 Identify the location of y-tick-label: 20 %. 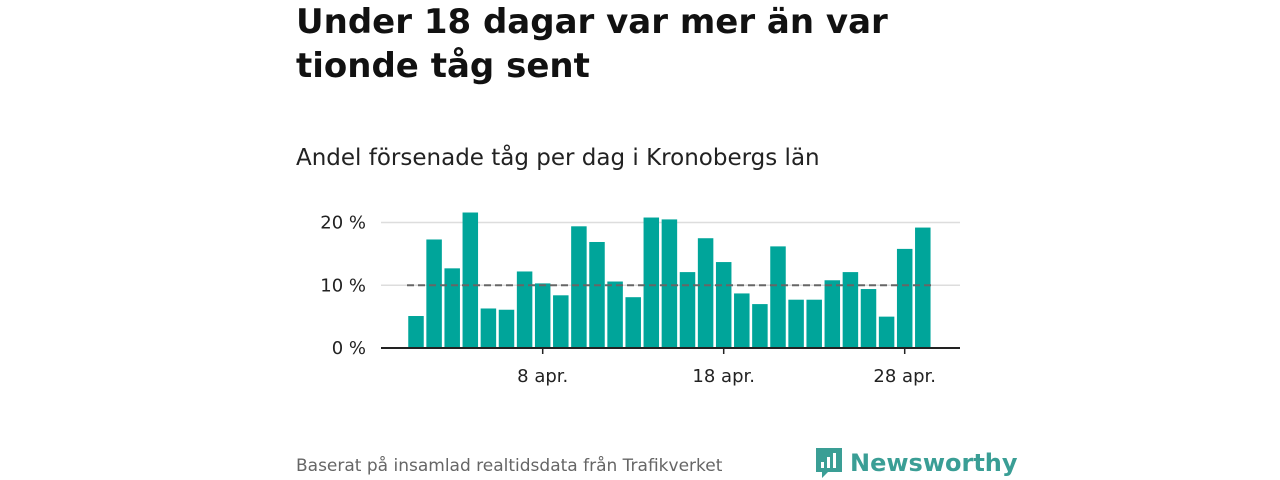
(343, 223).